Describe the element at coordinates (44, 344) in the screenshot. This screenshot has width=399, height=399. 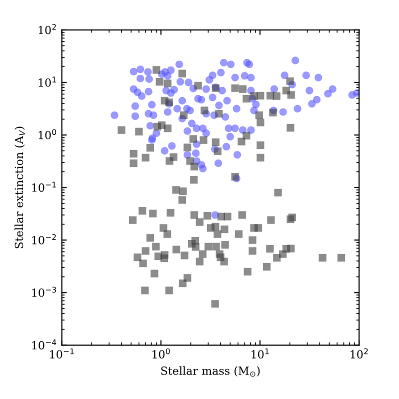
I see `y-tick-label: 10$^{−4}$` at that location.